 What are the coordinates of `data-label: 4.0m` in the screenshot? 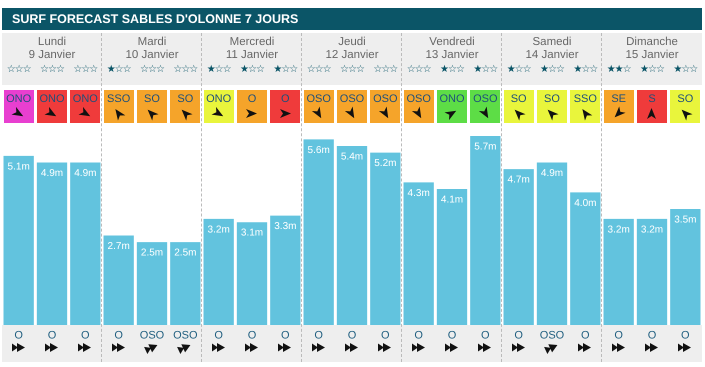 It's located at (585, 203).